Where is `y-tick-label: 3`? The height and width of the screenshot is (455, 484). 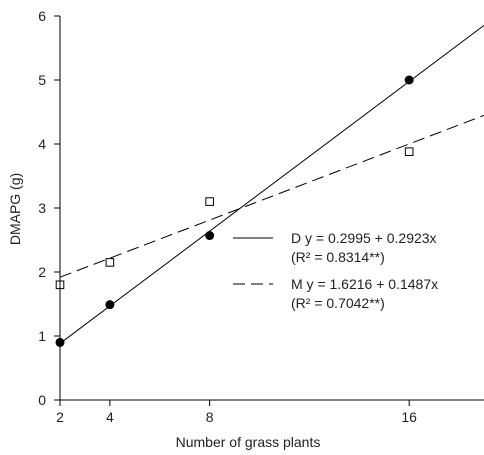 y-tick-label: 3 is located at coordinates (42, 208).